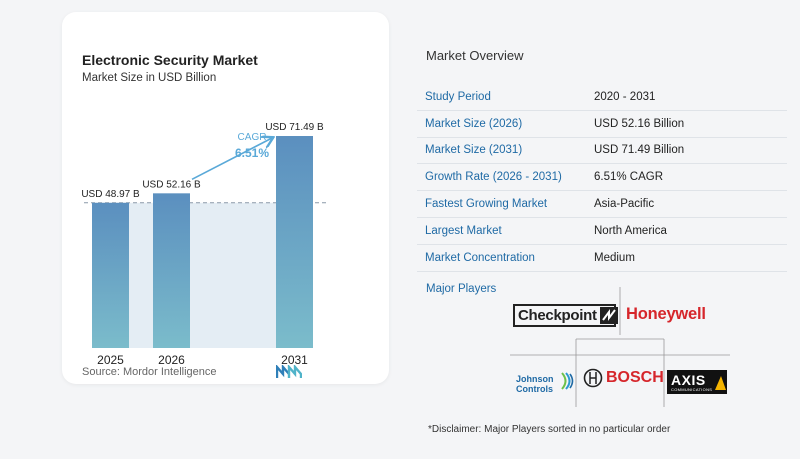 The width and height of the screenshot is (800, 459). Describe the element at coordinates (557, 315) in the screenshot. I see `checkpoint-label: Checkpoint` at that location.